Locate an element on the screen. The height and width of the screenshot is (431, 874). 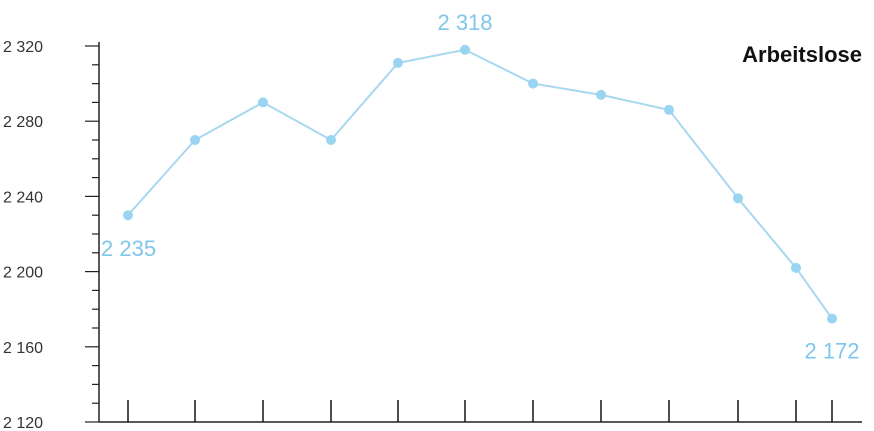
y-tick-label: 2 160 is located at coordinates (23, 348).